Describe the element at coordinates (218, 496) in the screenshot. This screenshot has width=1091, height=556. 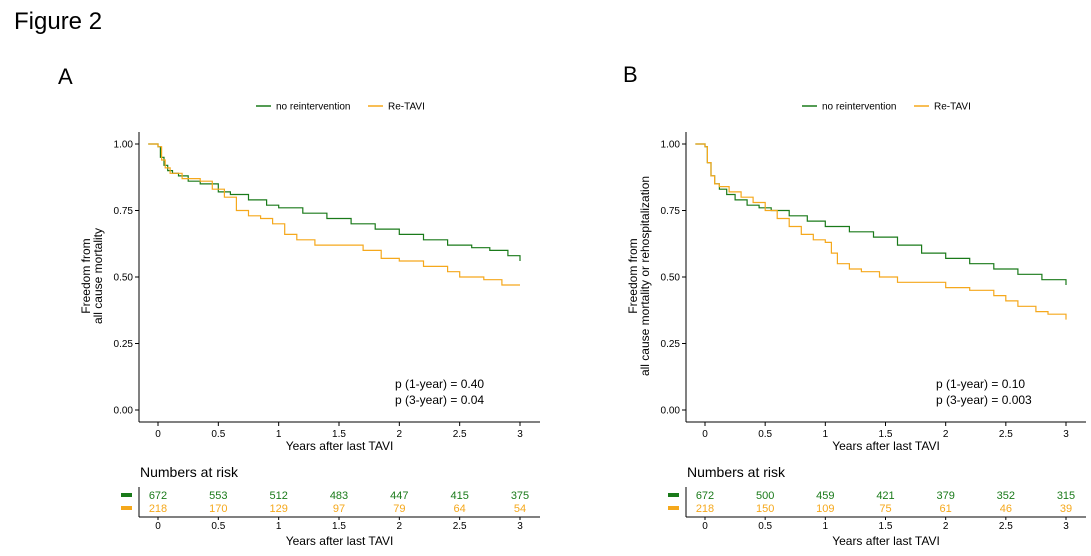
I see `panel-a-risk-count: 553` at that location.